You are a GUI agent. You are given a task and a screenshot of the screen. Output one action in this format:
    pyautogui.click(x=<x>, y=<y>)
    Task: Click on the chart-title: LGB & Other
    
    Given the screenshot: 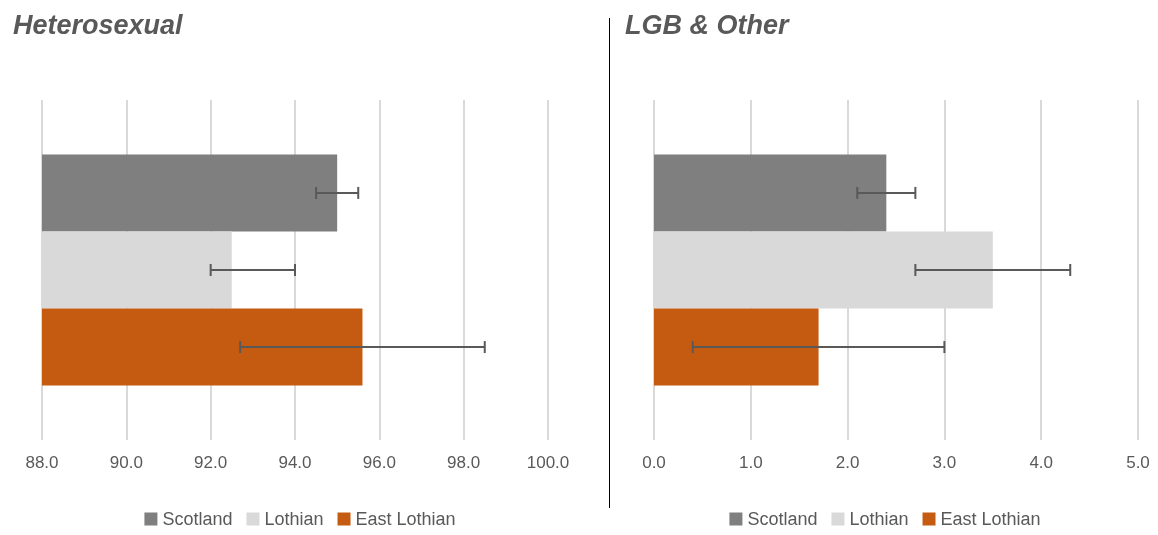 What is the action you would take?
    pyautogui.click(x=707, y=24)
    